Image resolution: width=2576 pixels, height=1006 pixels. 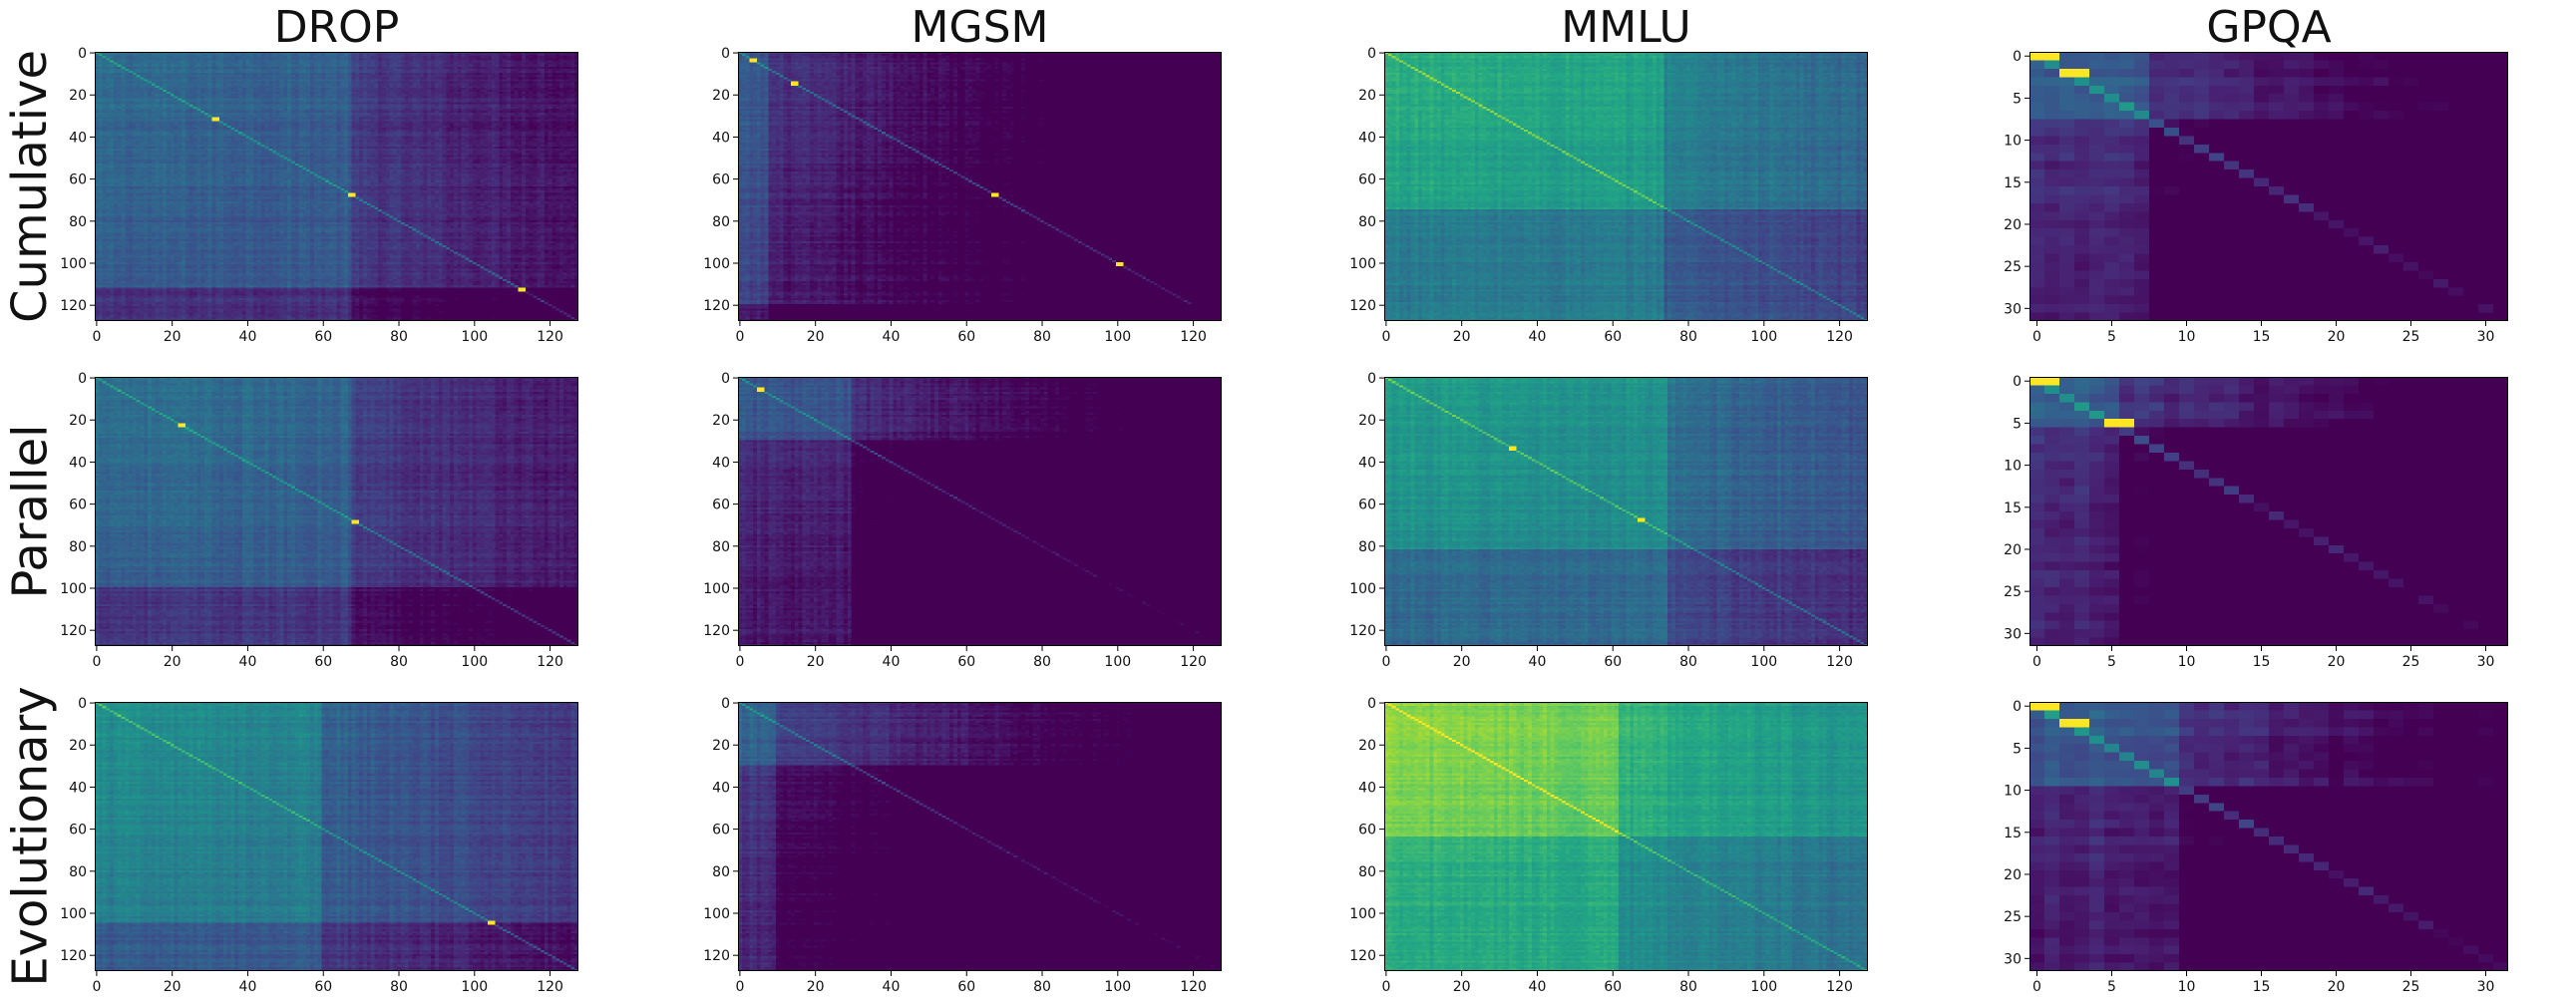 I want to click on heatmap-evolutionary-gpqa: 0 5 10 15 20 25 30 0 5 10 15 20 25 30, so click(x=2256, y=850).